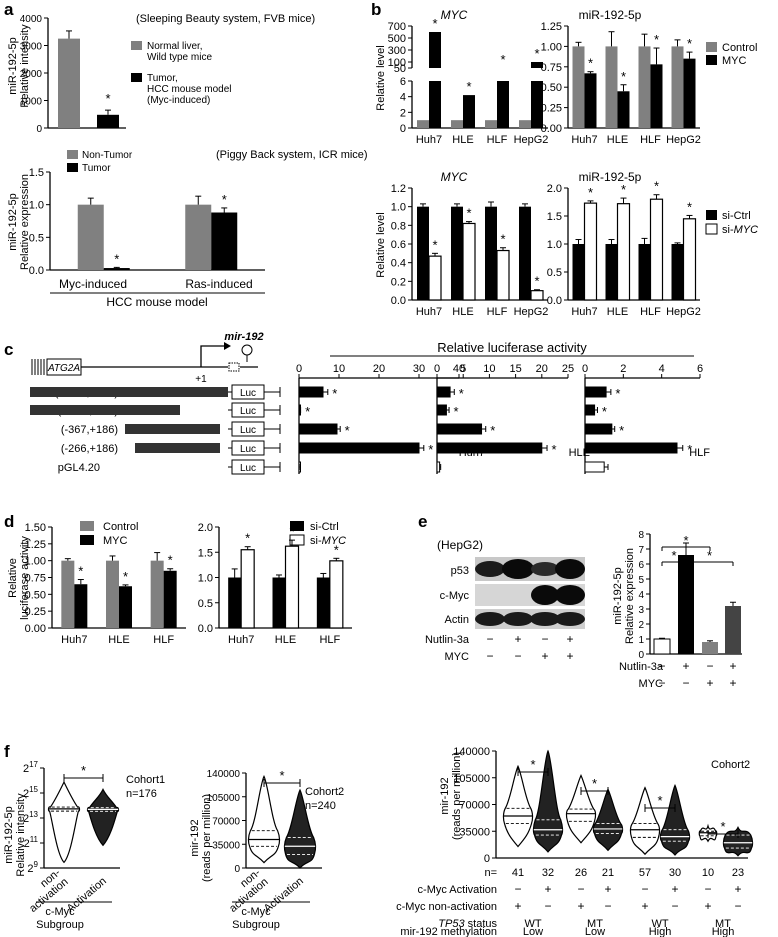  What do you see at coordinates (497, 312) in the screenshot?
I see `b-myc-kd-xtick-label: HLF` at bounding box center [497, 312].